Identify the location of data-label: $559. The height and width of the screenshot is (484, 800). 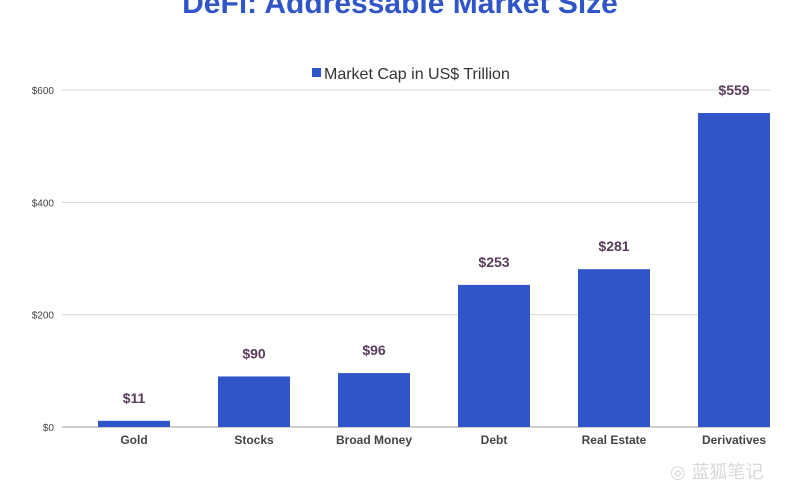
(733, 90).